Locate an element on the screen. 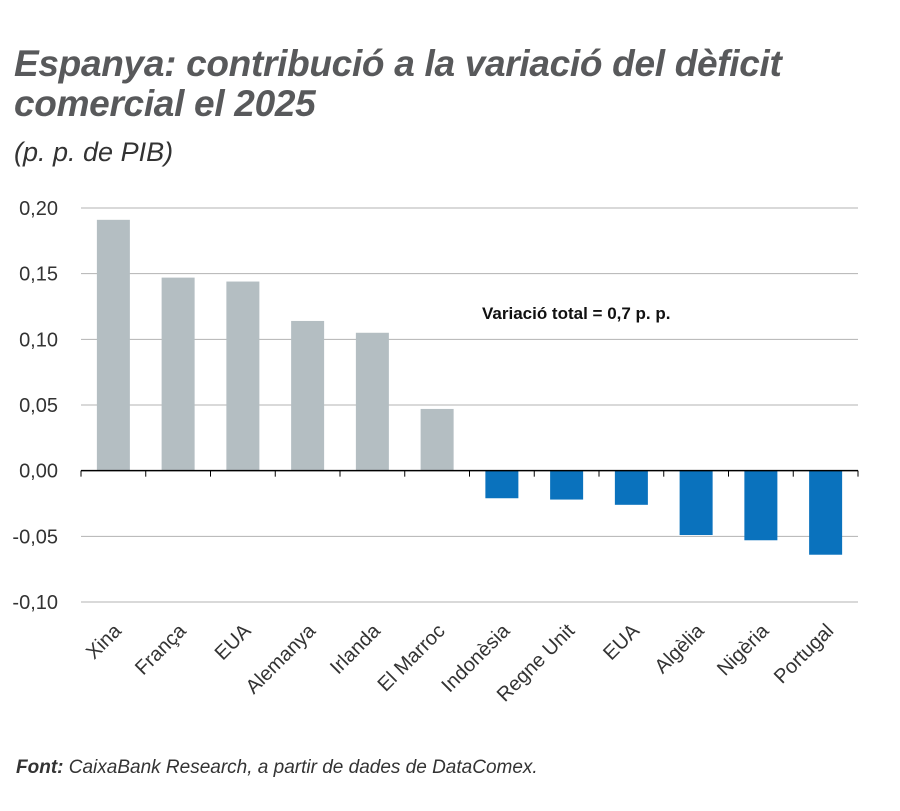 The height and width of the screenshot is (811, 900). axis-layer is located at coordinates (469, 473).